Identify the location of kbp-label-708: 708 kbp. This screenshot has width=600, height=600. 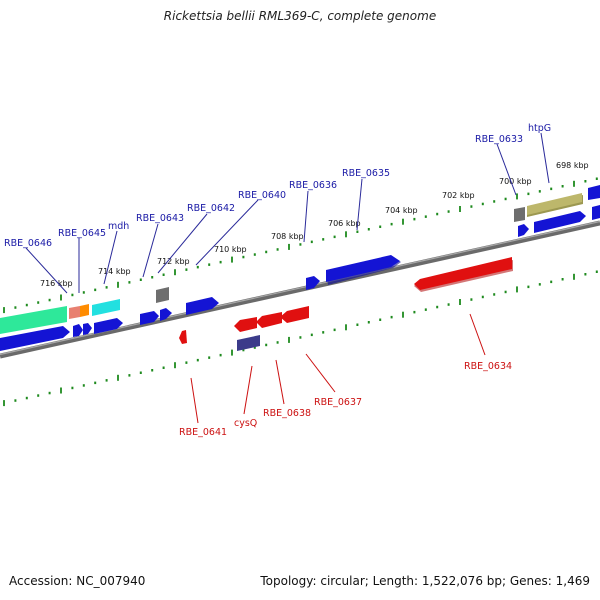
(287, 236).